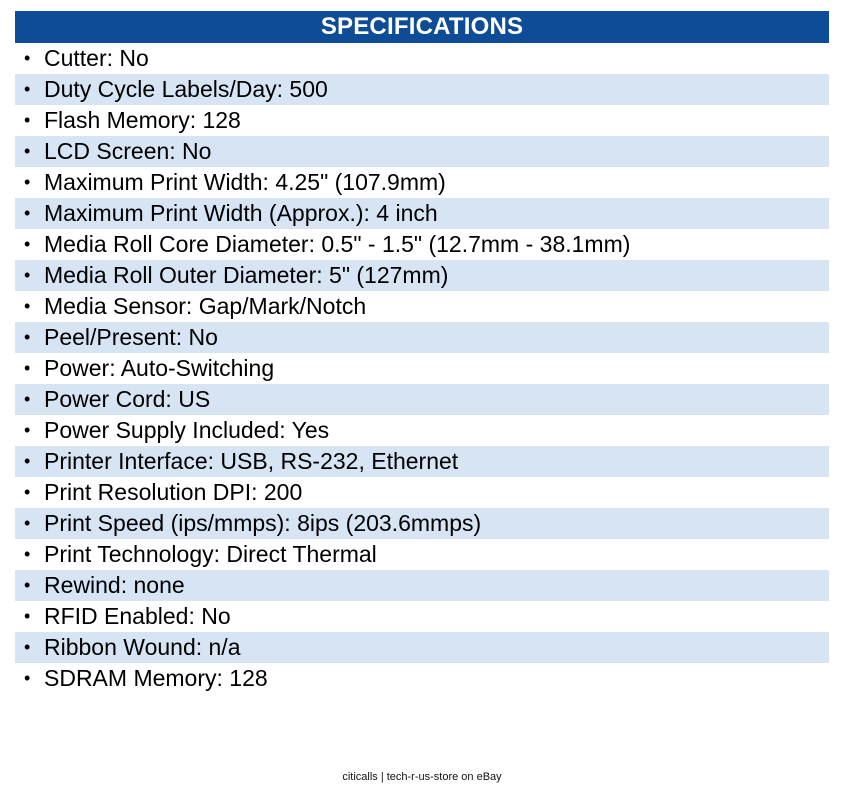  Describe the element at coordinates (422, 554) in the screenshot. I see `spec-row: • Print Technology: Direct Thermal` at that location.